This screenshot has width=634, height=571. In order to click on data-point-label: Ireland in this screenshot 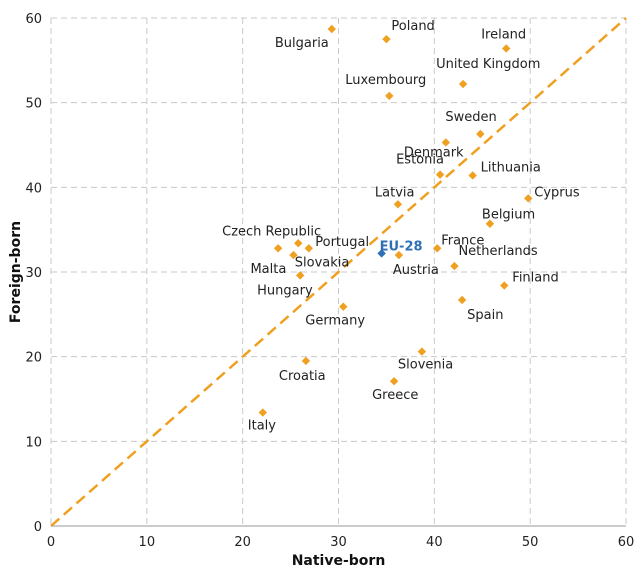, I will do `click(503, 34)`.